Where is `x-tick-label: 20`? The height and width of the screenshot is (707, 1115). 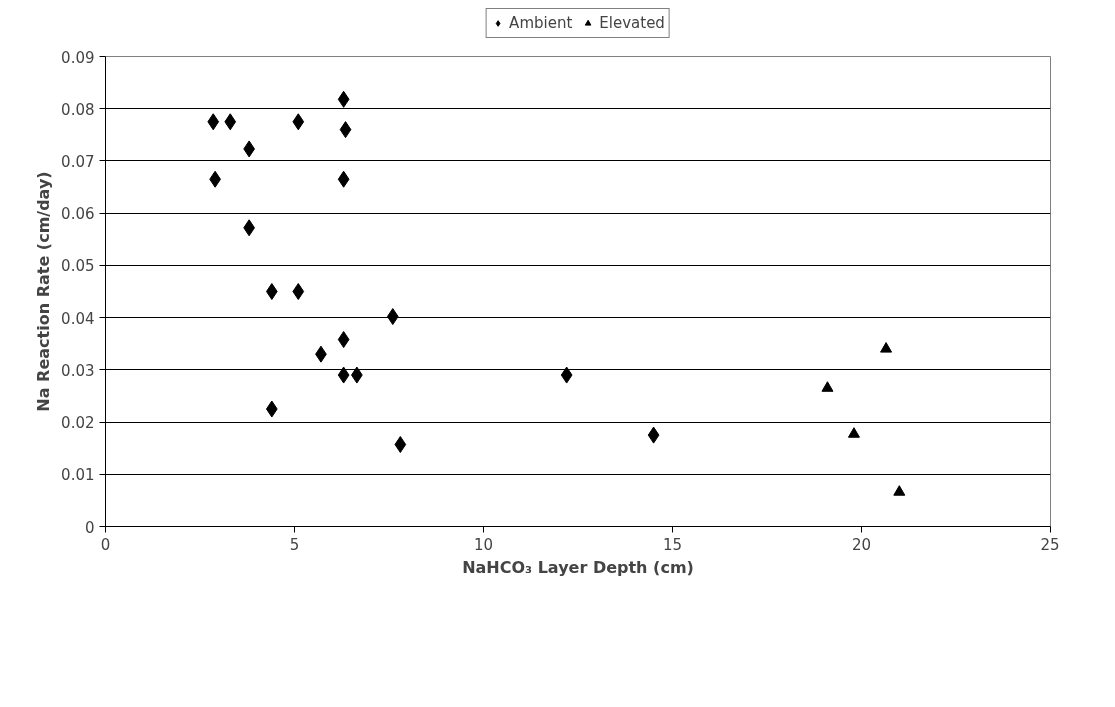 x-tick-label: 20 is located at coordinates (861, 544).